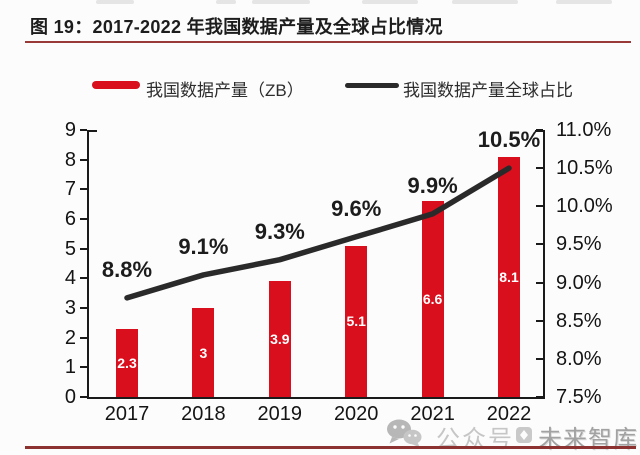  I want to click on line-point-label: 10.5%, so click(509, 140).